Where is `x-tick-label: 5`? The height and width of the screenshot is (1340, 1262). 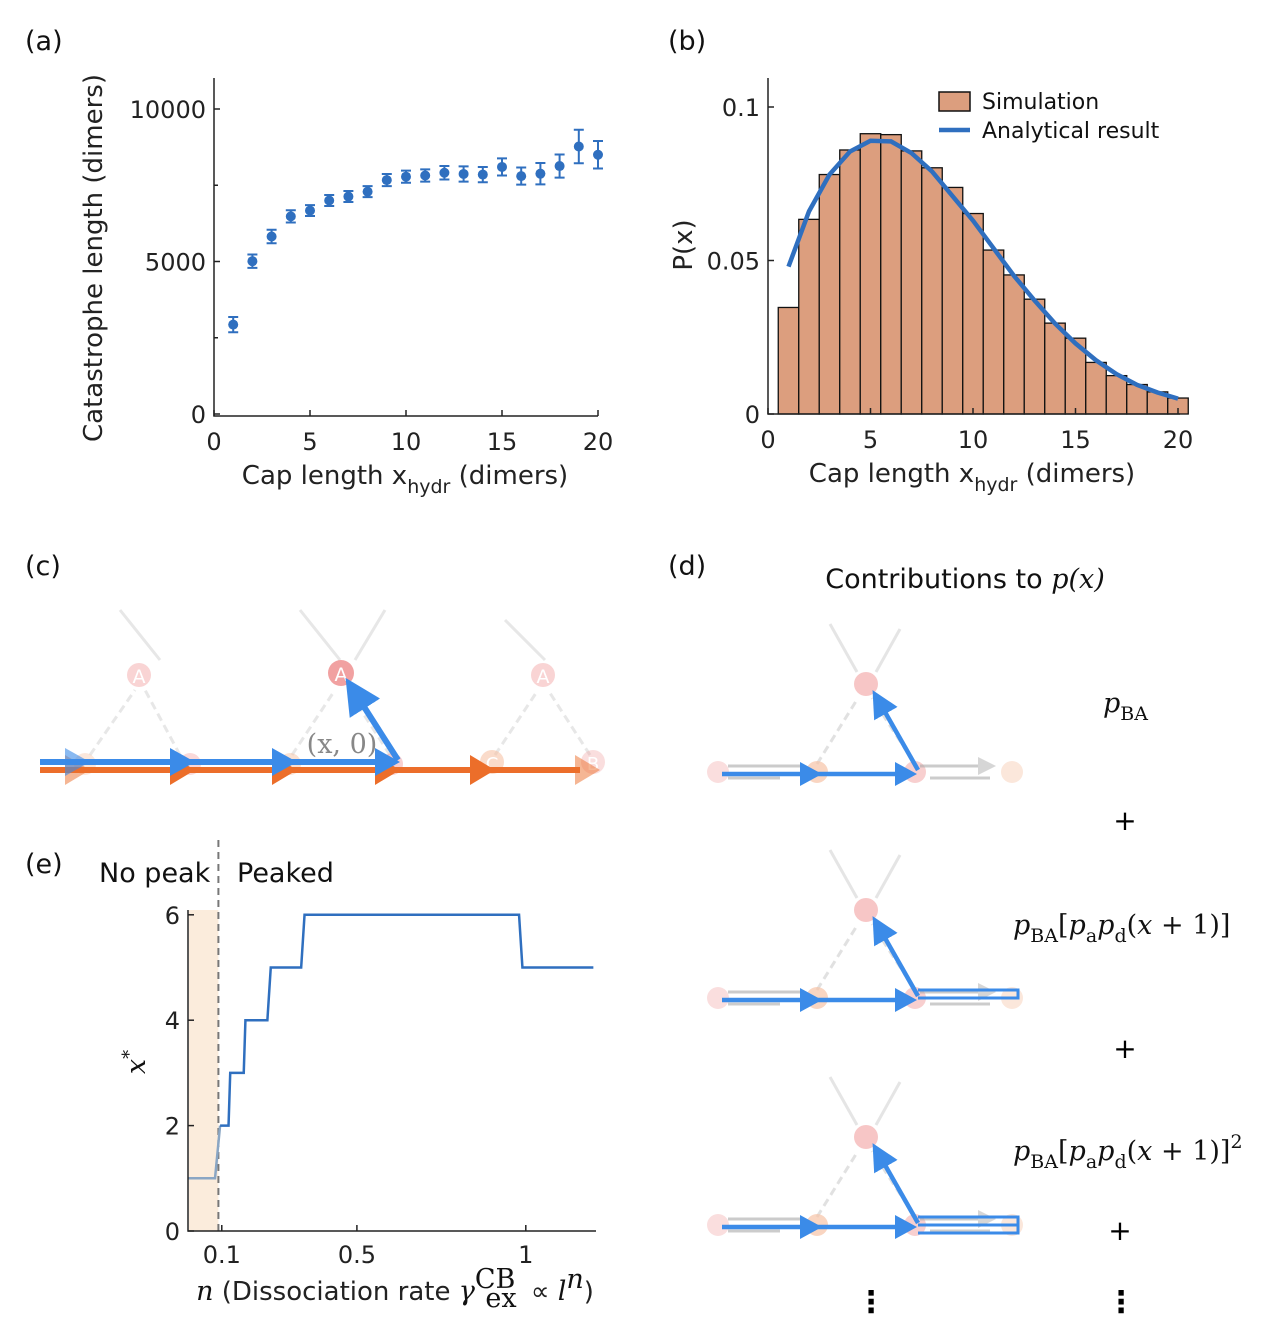
x-tick-label: 5 is located at coordinates (309, 442).